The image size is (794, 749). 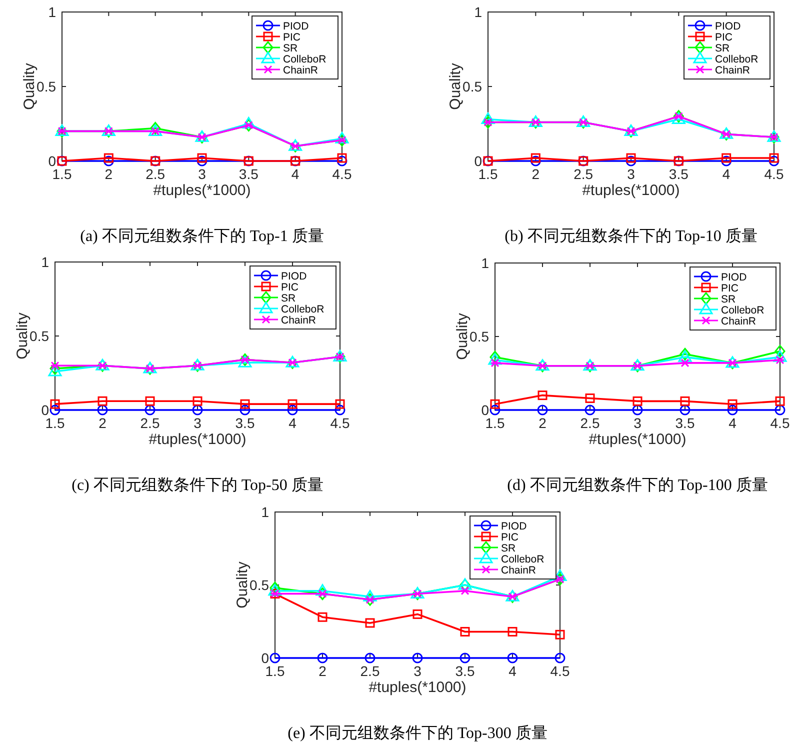 I want to click on text: (b) 不同元组数条件下的 Top-10 质量, so click(x=631, y=236).